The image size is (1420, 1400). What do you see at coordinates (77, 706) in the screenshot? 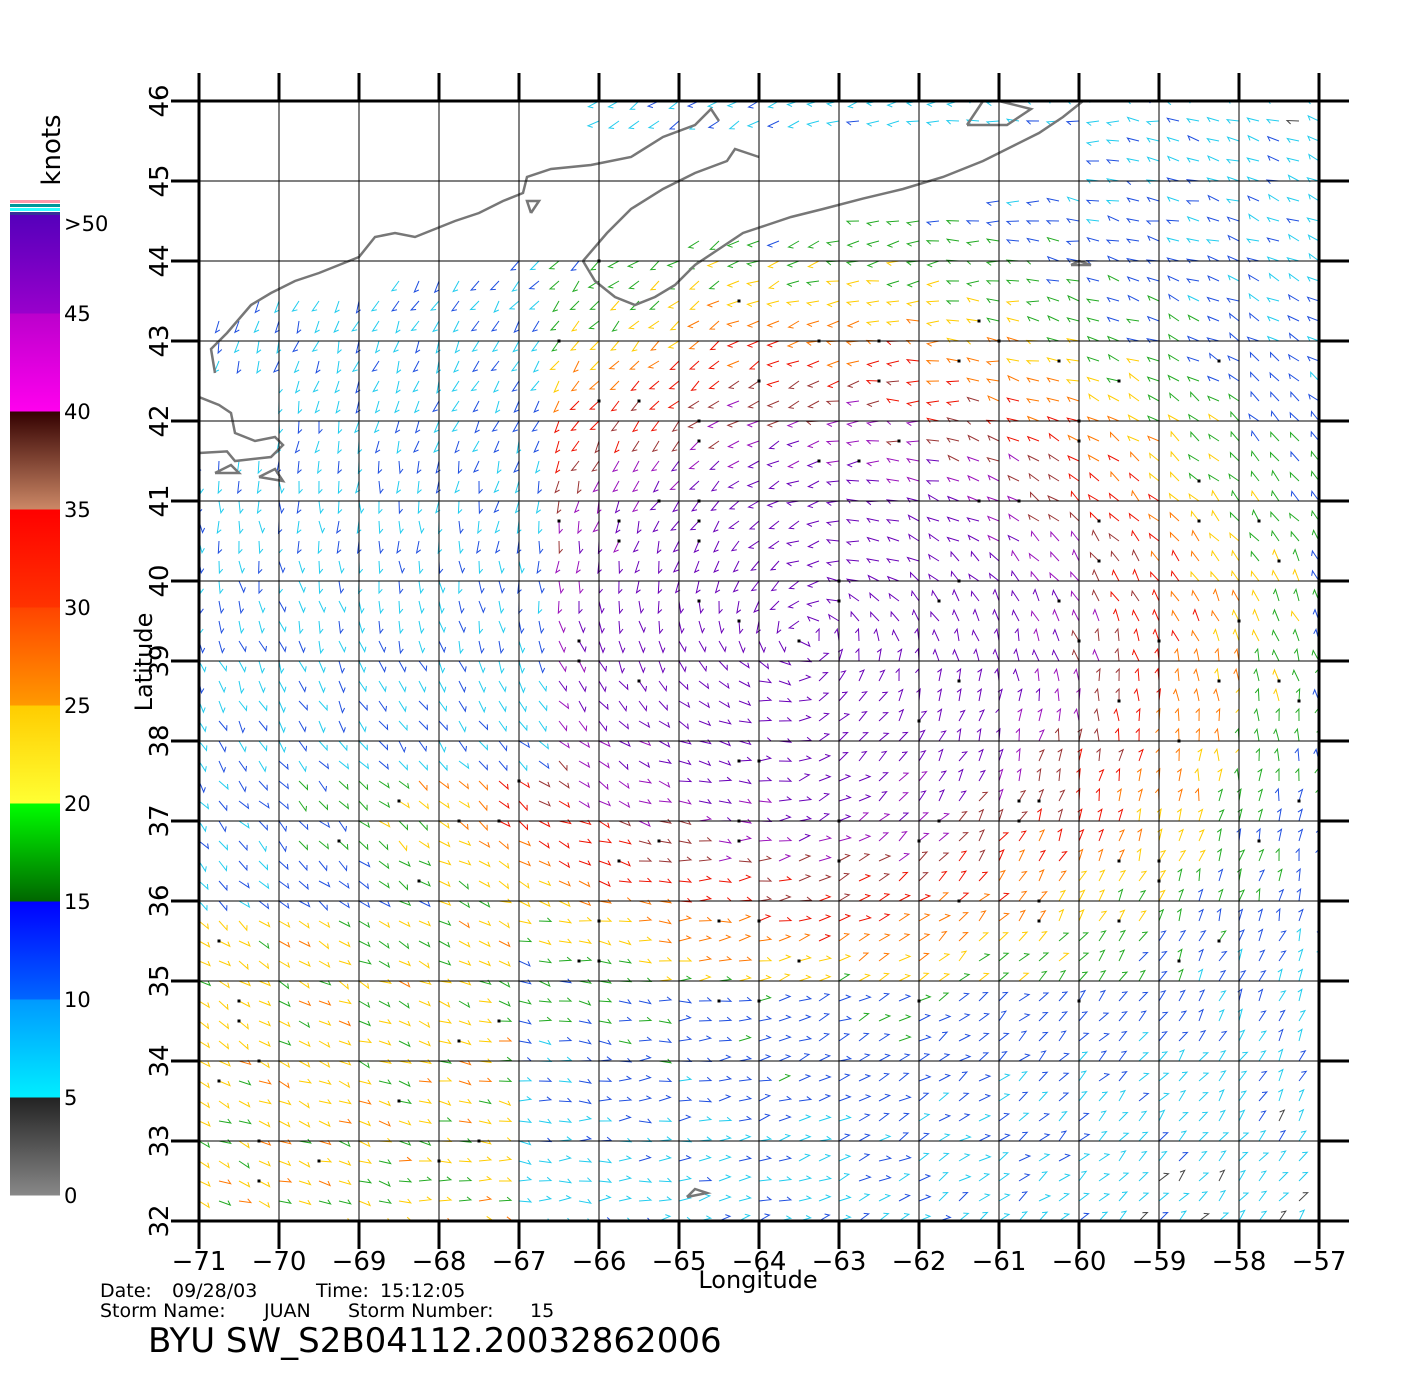
I see `colorbar-label: 25` at bounding box center [77, 706].